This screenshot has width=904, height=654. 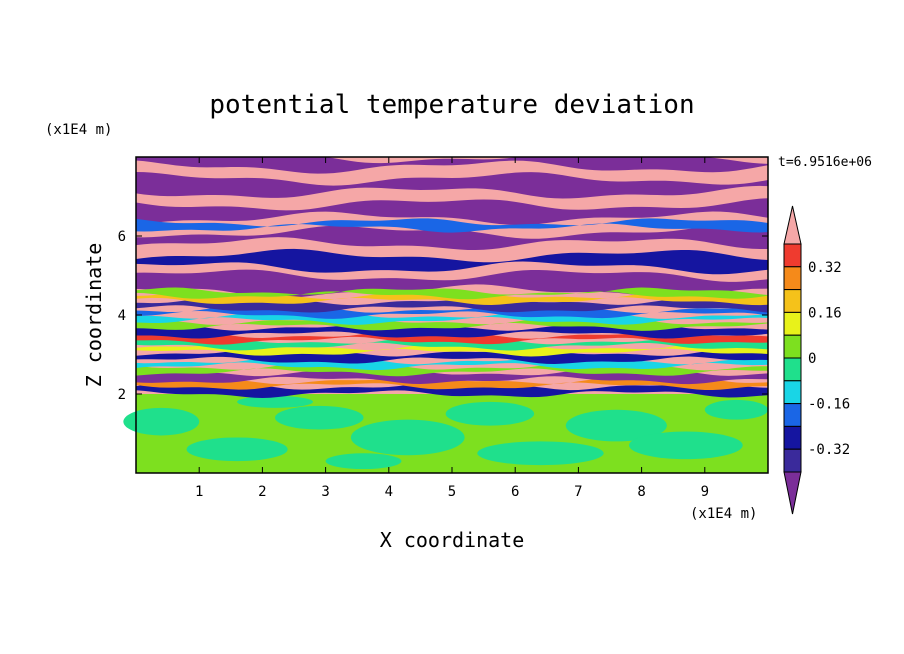 I want to click on x-unit-label: (x1E4 m), so click(x=723, y=514).